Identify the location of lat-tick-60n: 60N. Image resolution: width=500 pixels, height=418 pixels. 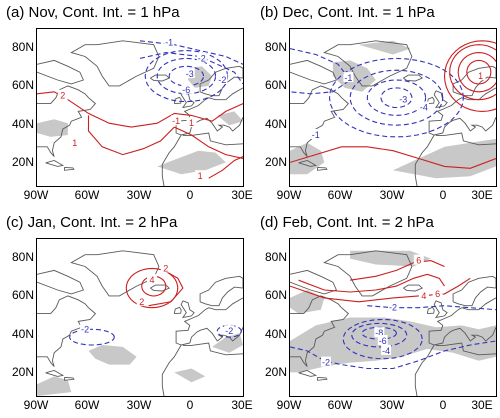
(275, 85).